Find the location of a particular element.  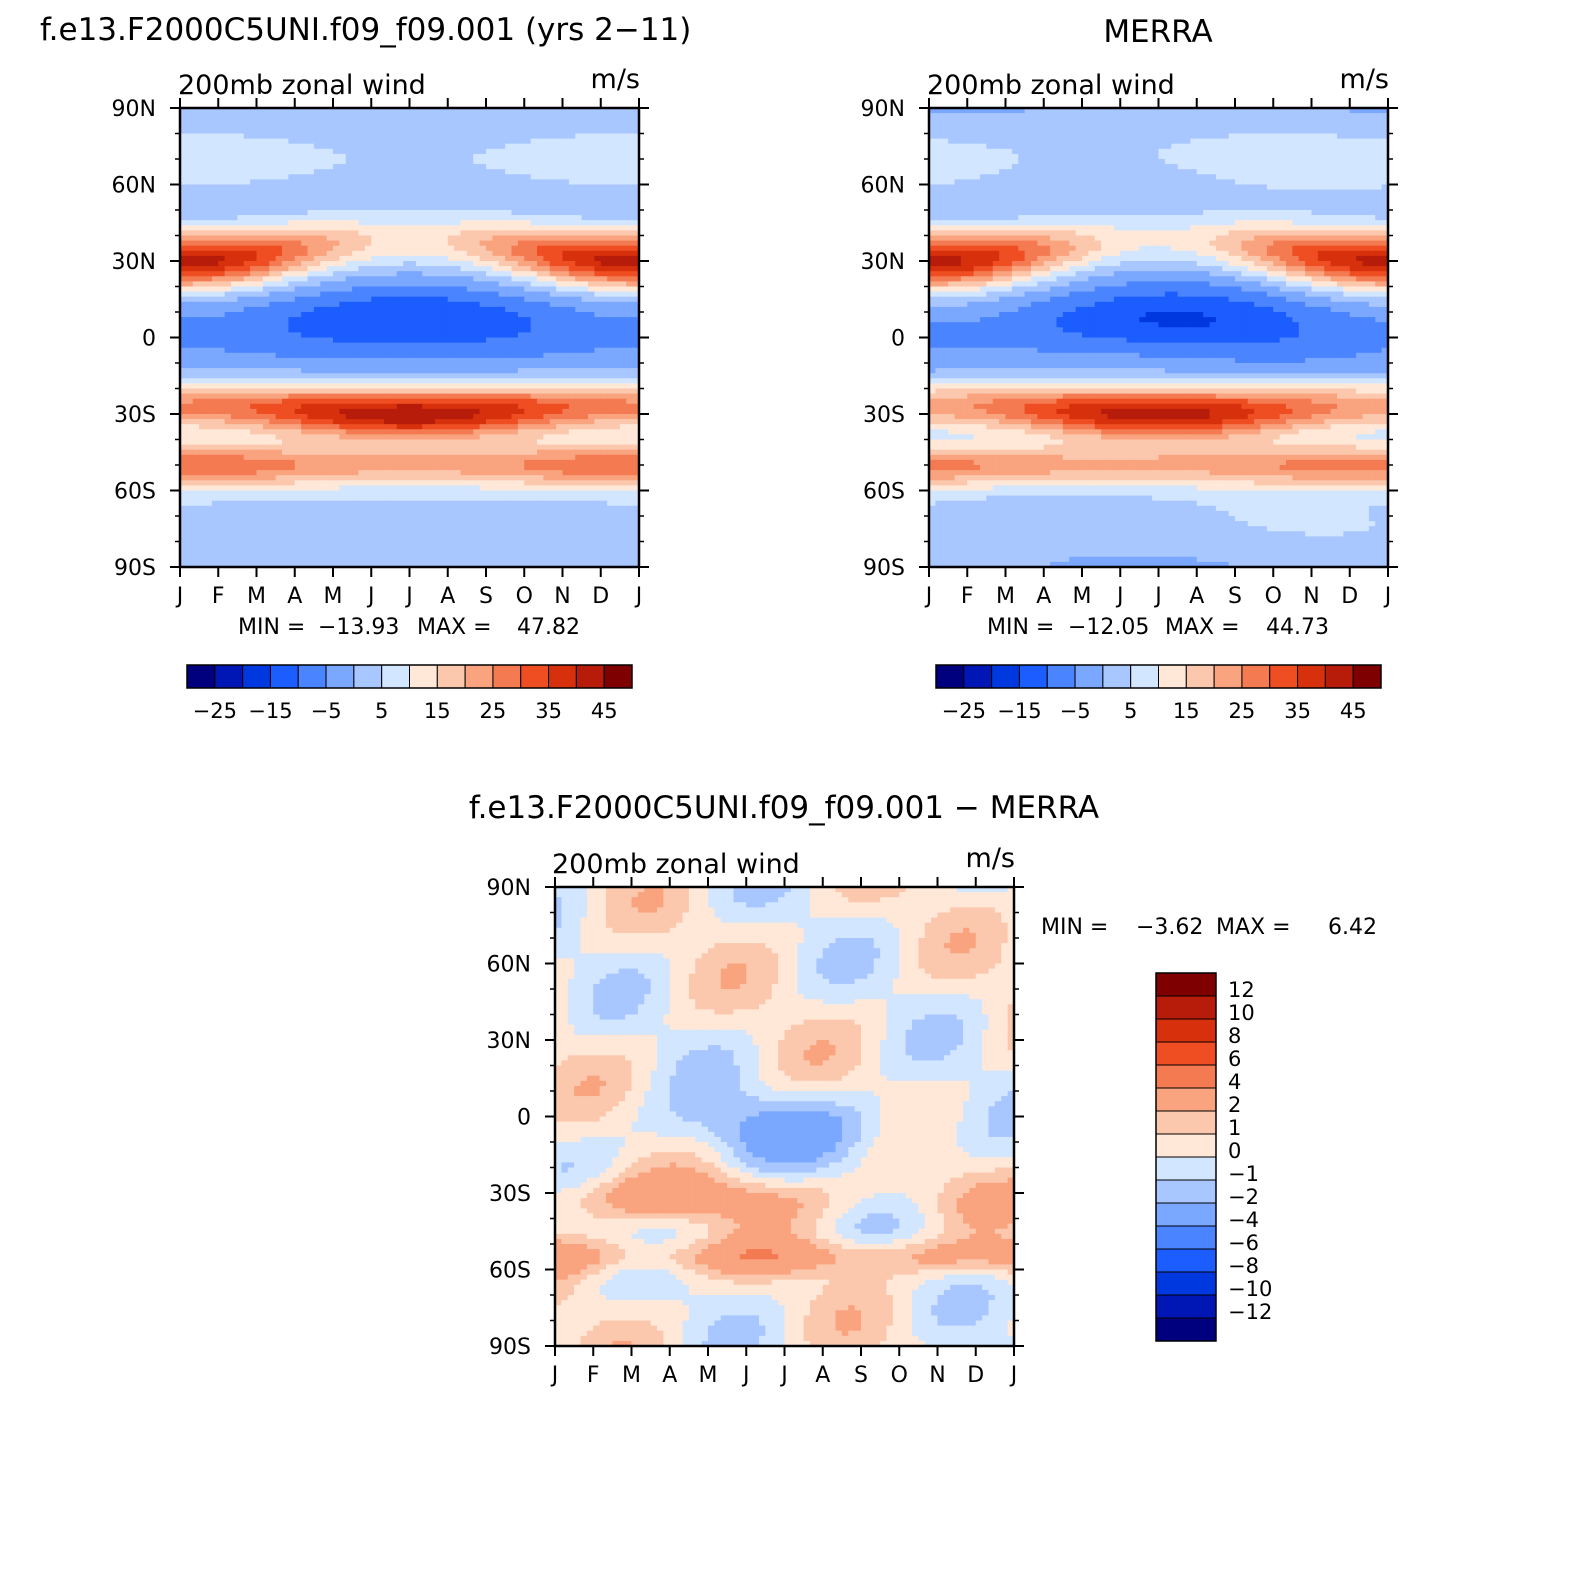

panel-right-title: MERRA is located at coordinates (1157, 32).